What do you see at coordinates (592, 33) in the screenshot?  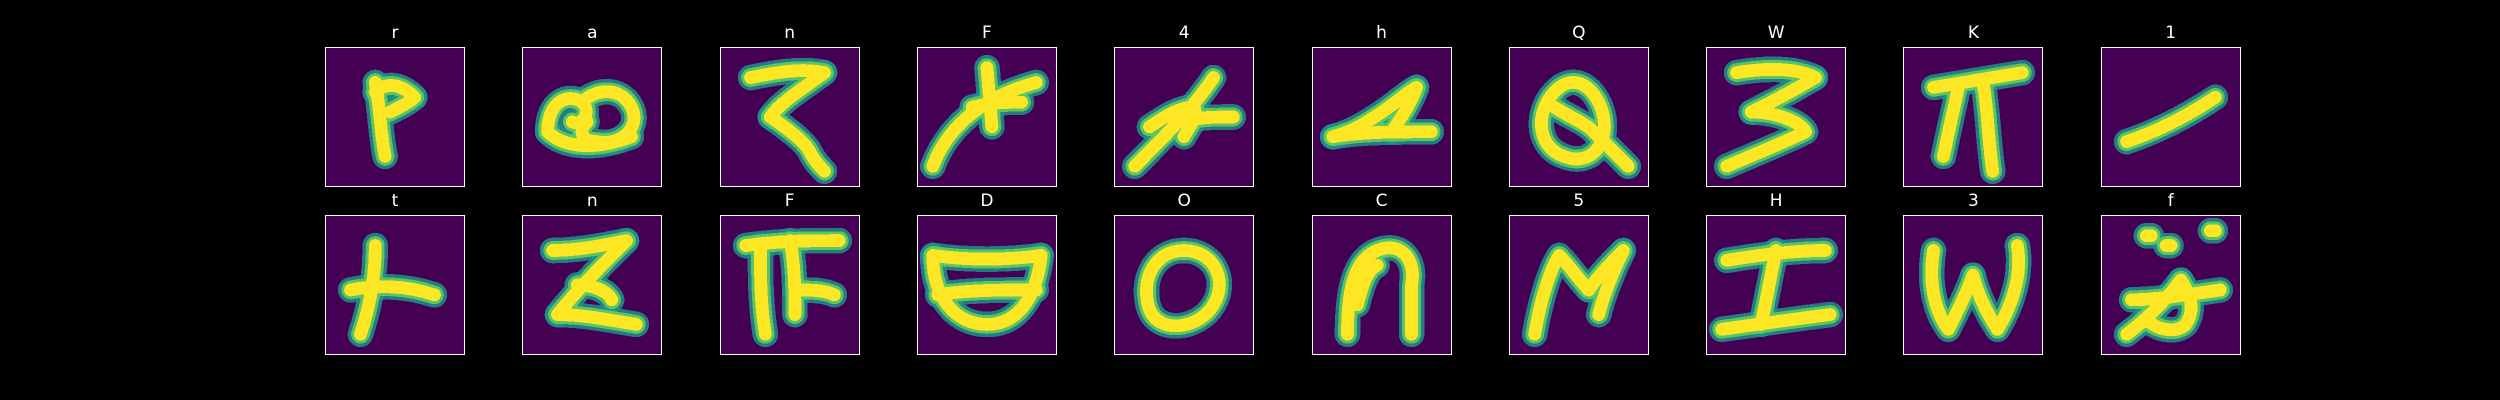 I see `sample-label: a` at bounding box center [592, 33].